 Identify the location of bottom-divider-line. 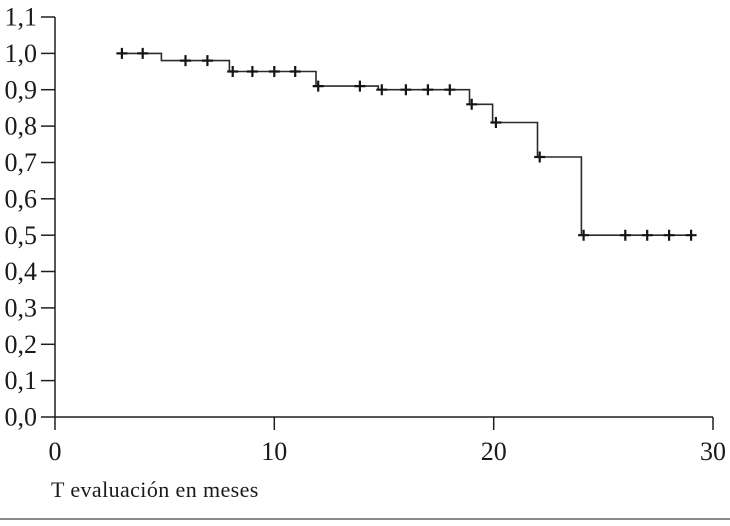
(365, 519).